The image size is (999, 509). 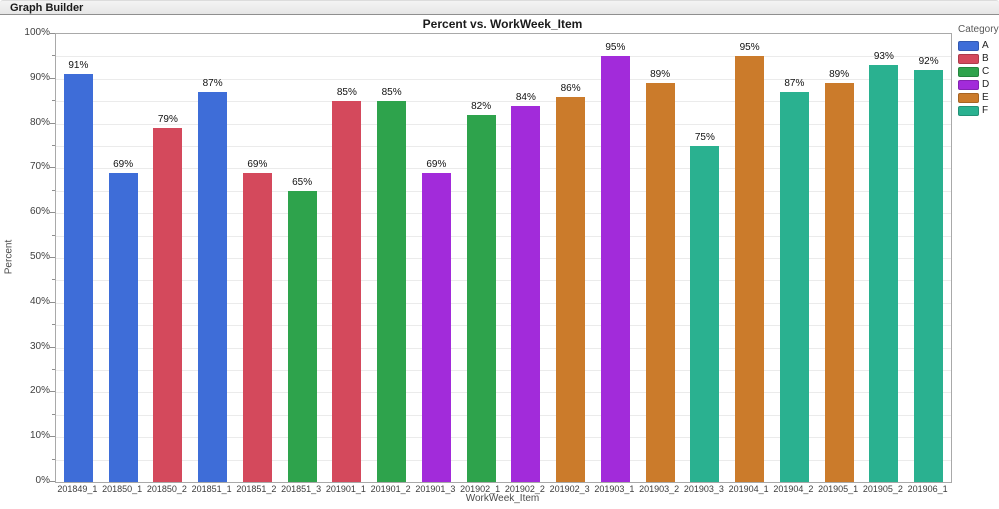 I want to click on legend-item-A: A, so click(x=978, y=45).